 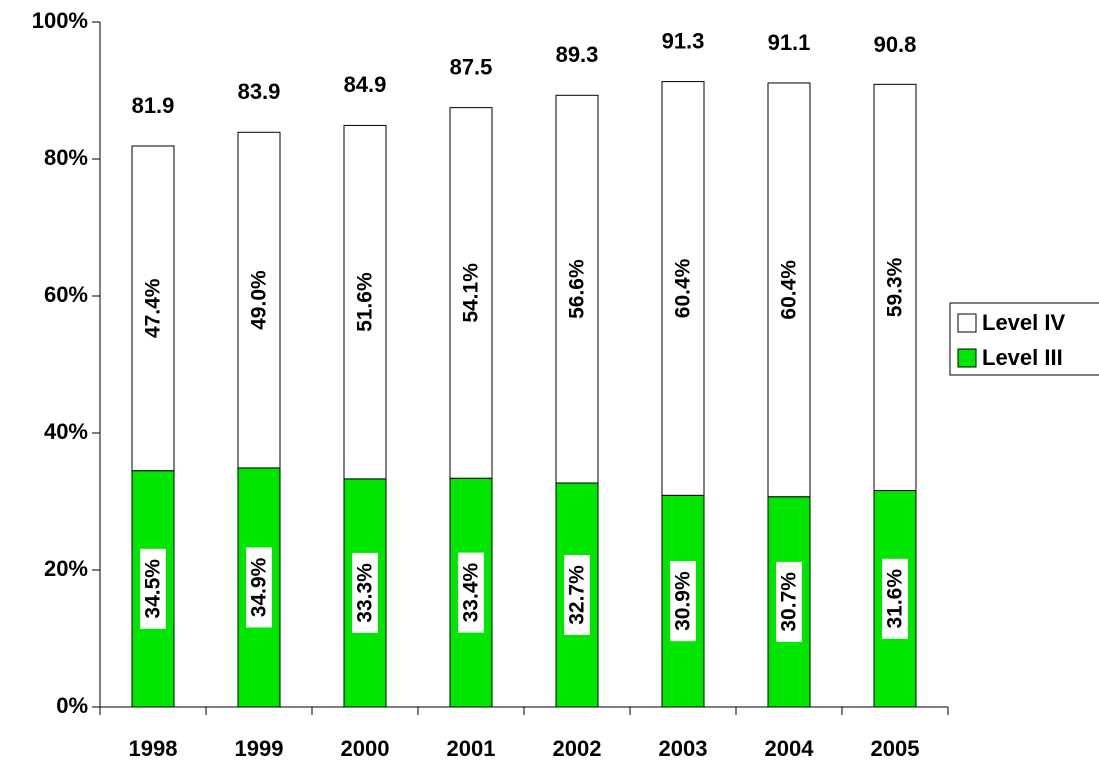 I want to click on value-label: 32.7%, so click(x=577, y=595).